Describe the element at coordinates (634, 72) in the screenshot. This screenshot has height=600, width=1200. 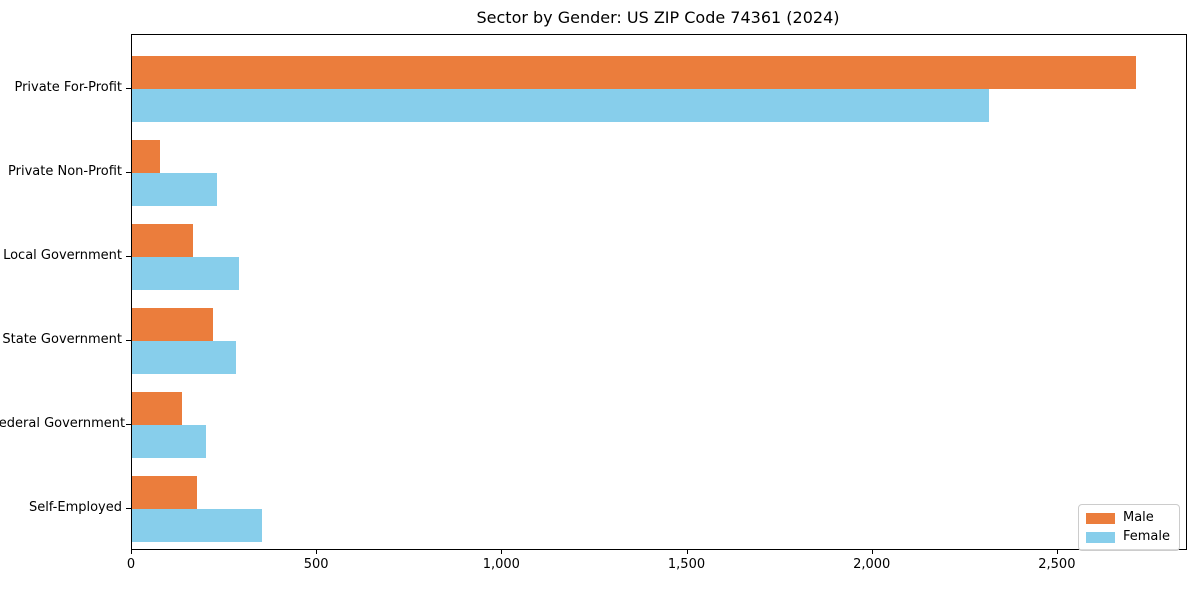
I see `bar-male-private-for-profit` at that location.